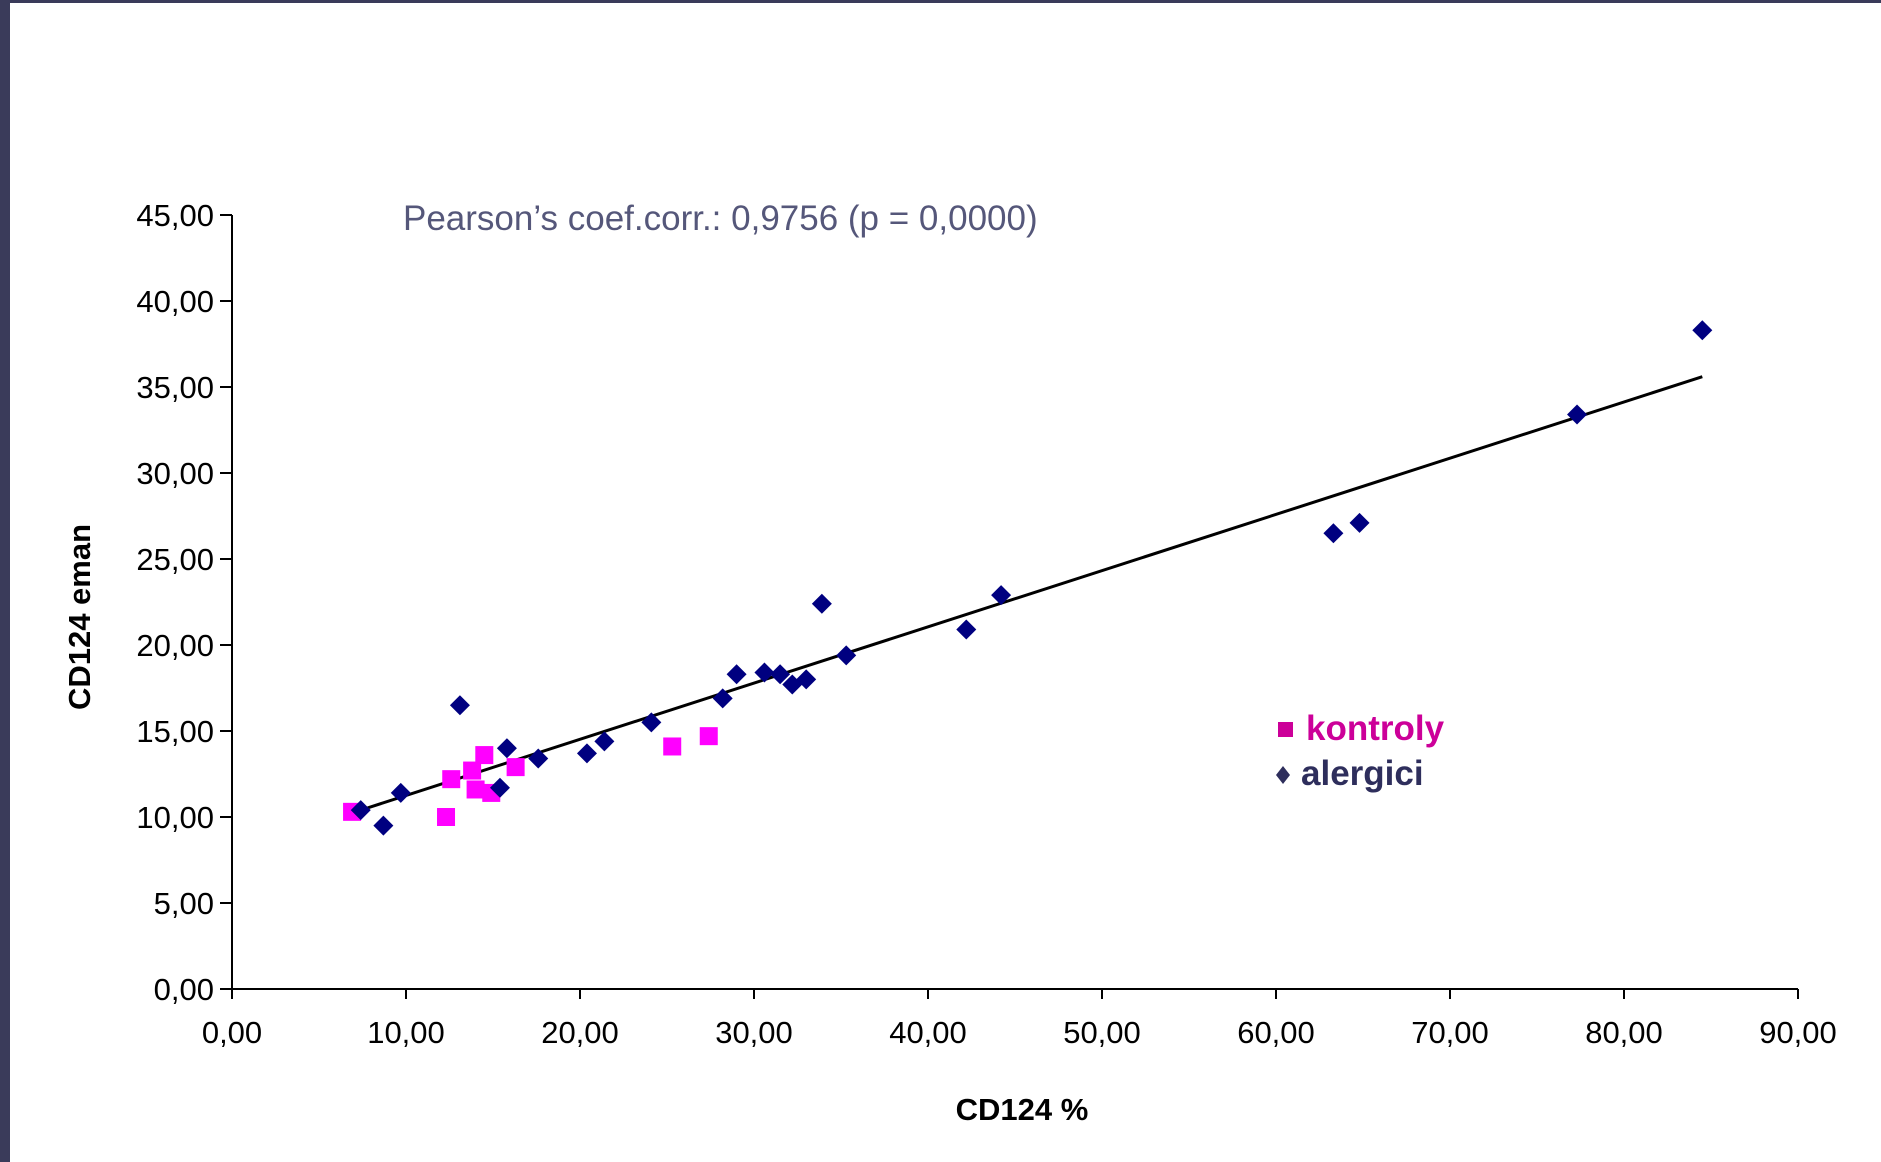  I want to click on x-tick-label: 50,00, so click(1102, 1032).